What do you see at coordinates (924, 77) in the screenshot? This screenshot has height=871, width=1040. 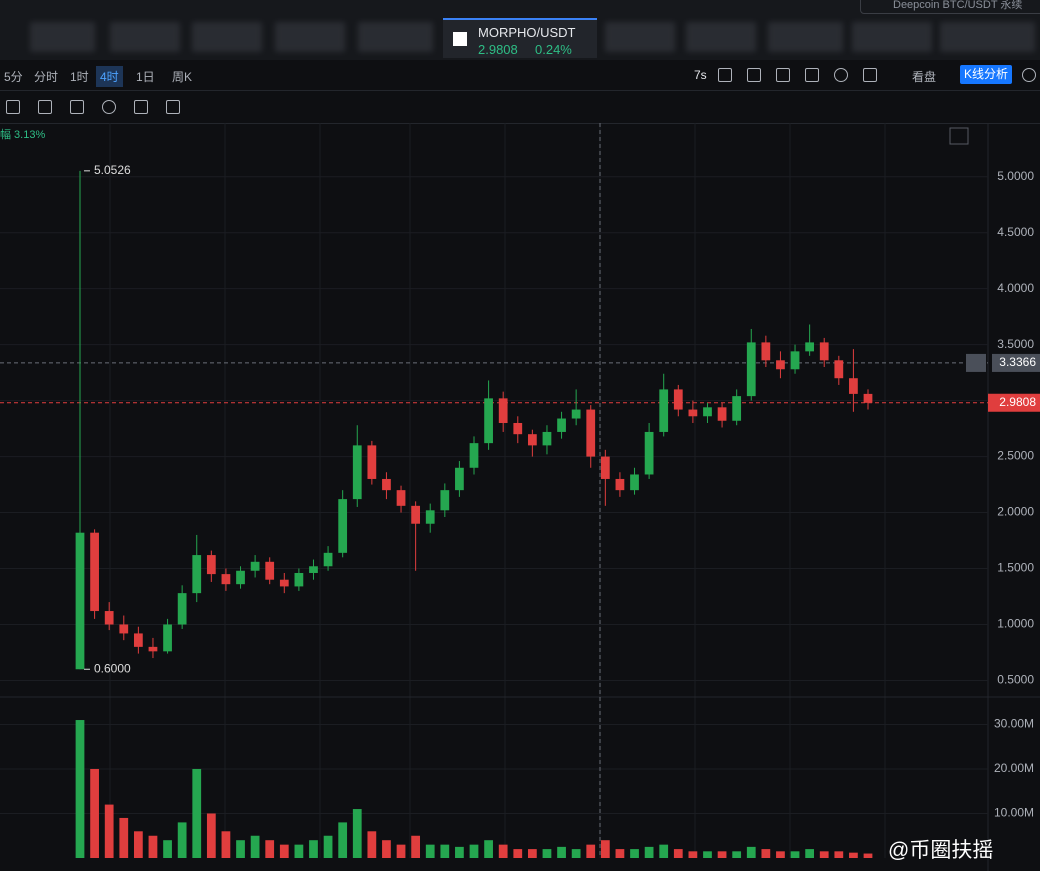 I see `view-mode: 看盘` at bounding box center [924, 77].